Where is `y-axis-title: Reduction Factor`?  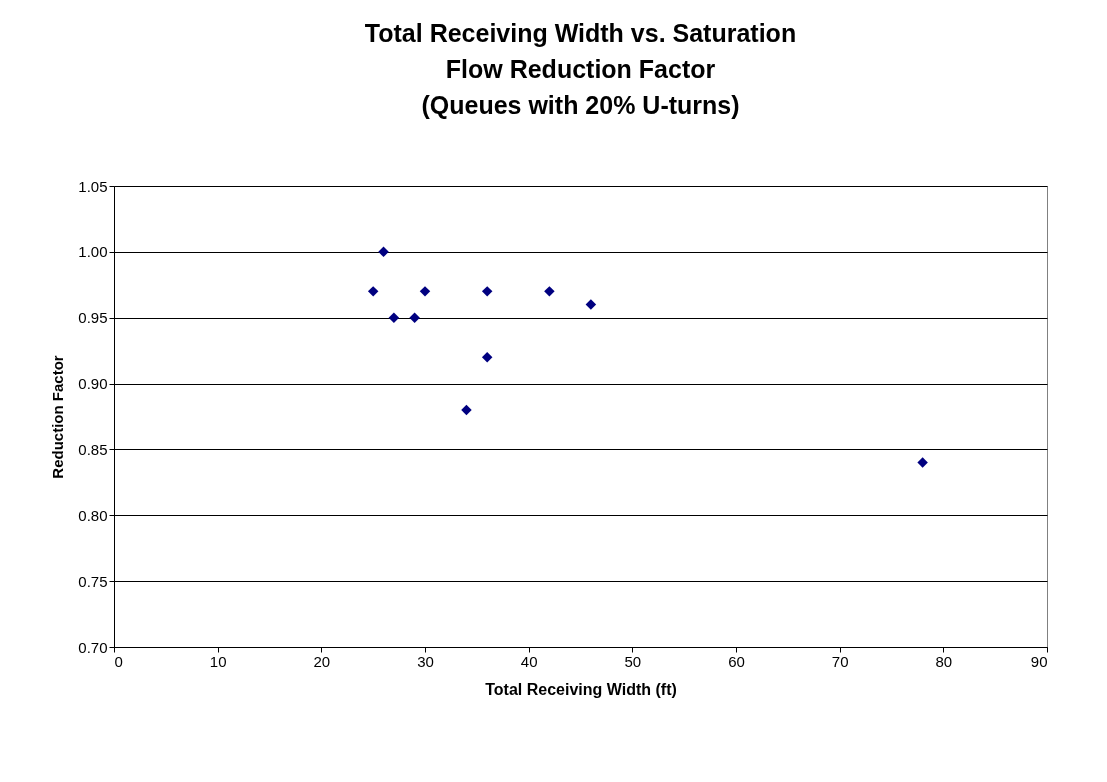
y-axis-title: Reduction Factor is located at coordinates (58, 417).